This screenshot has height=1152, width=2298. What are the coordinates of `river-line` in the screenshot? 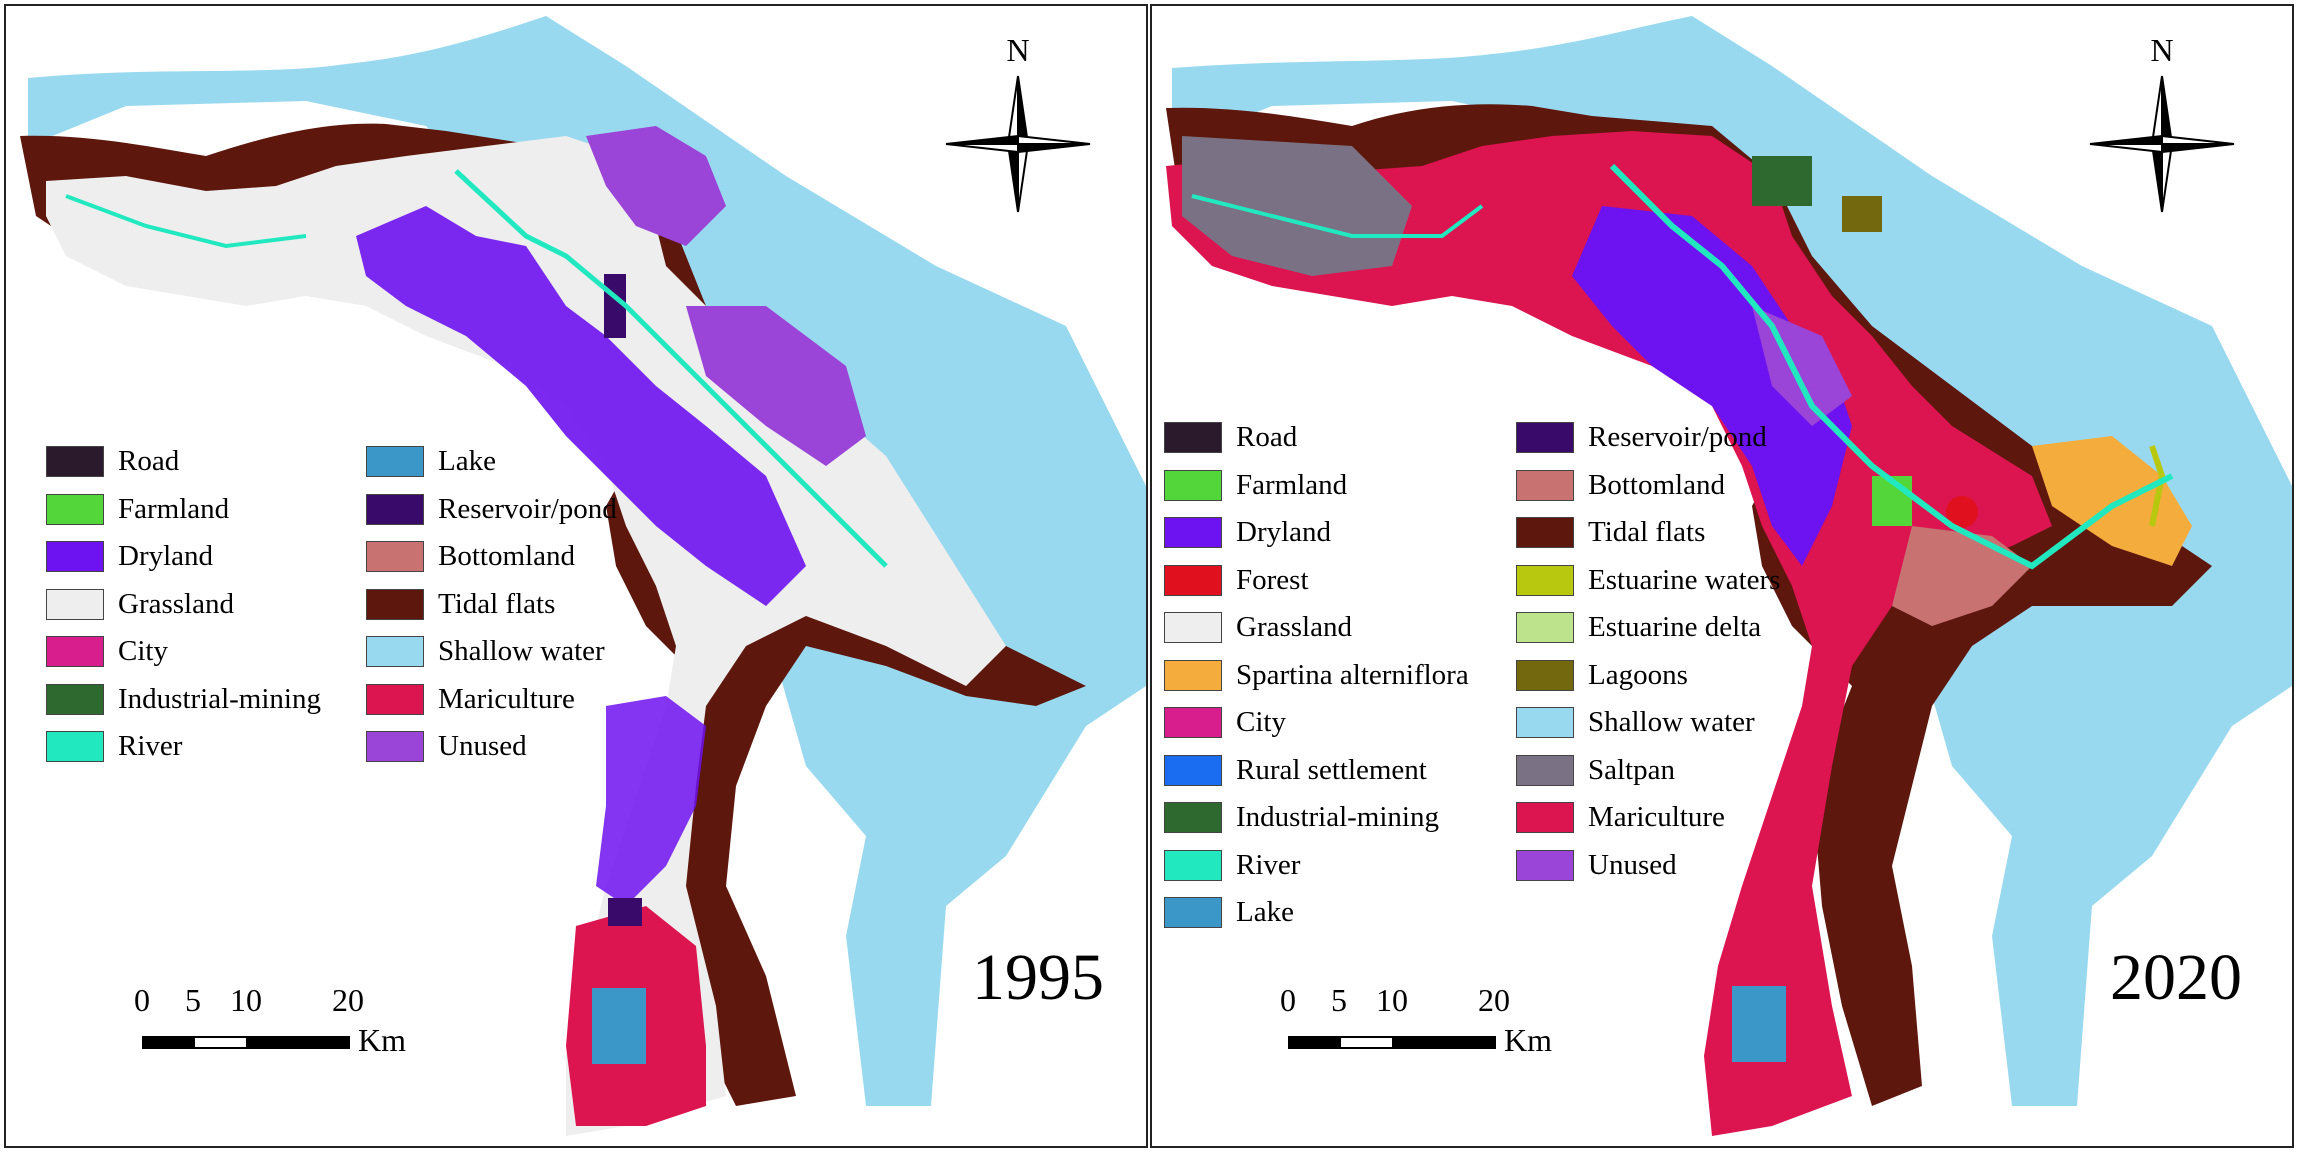 It's located at (1891, 366).